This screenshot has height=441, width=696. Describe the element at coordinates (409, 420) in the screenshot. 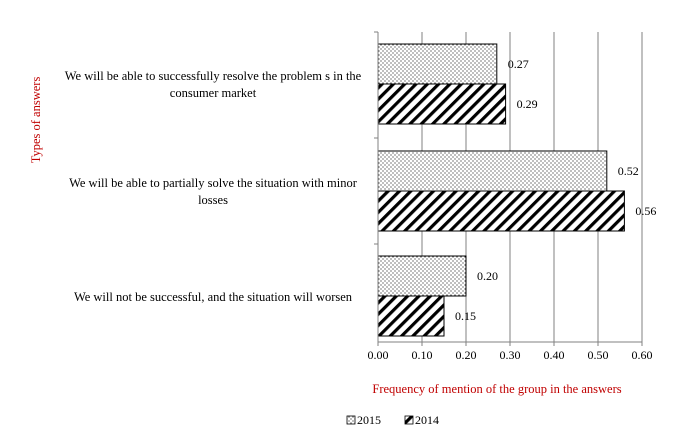

I see `legend-swatch-2014` at that location.